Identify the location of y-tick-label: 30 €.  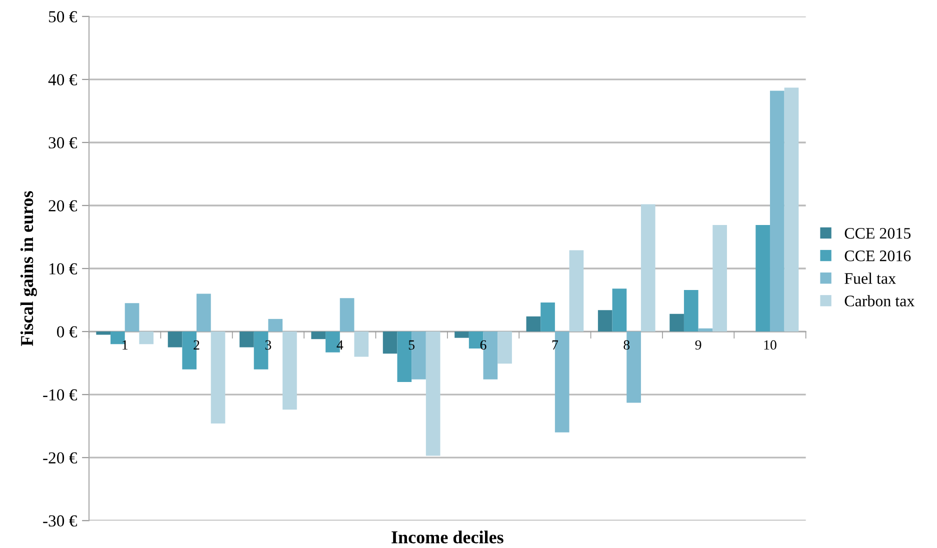
(62, 142).